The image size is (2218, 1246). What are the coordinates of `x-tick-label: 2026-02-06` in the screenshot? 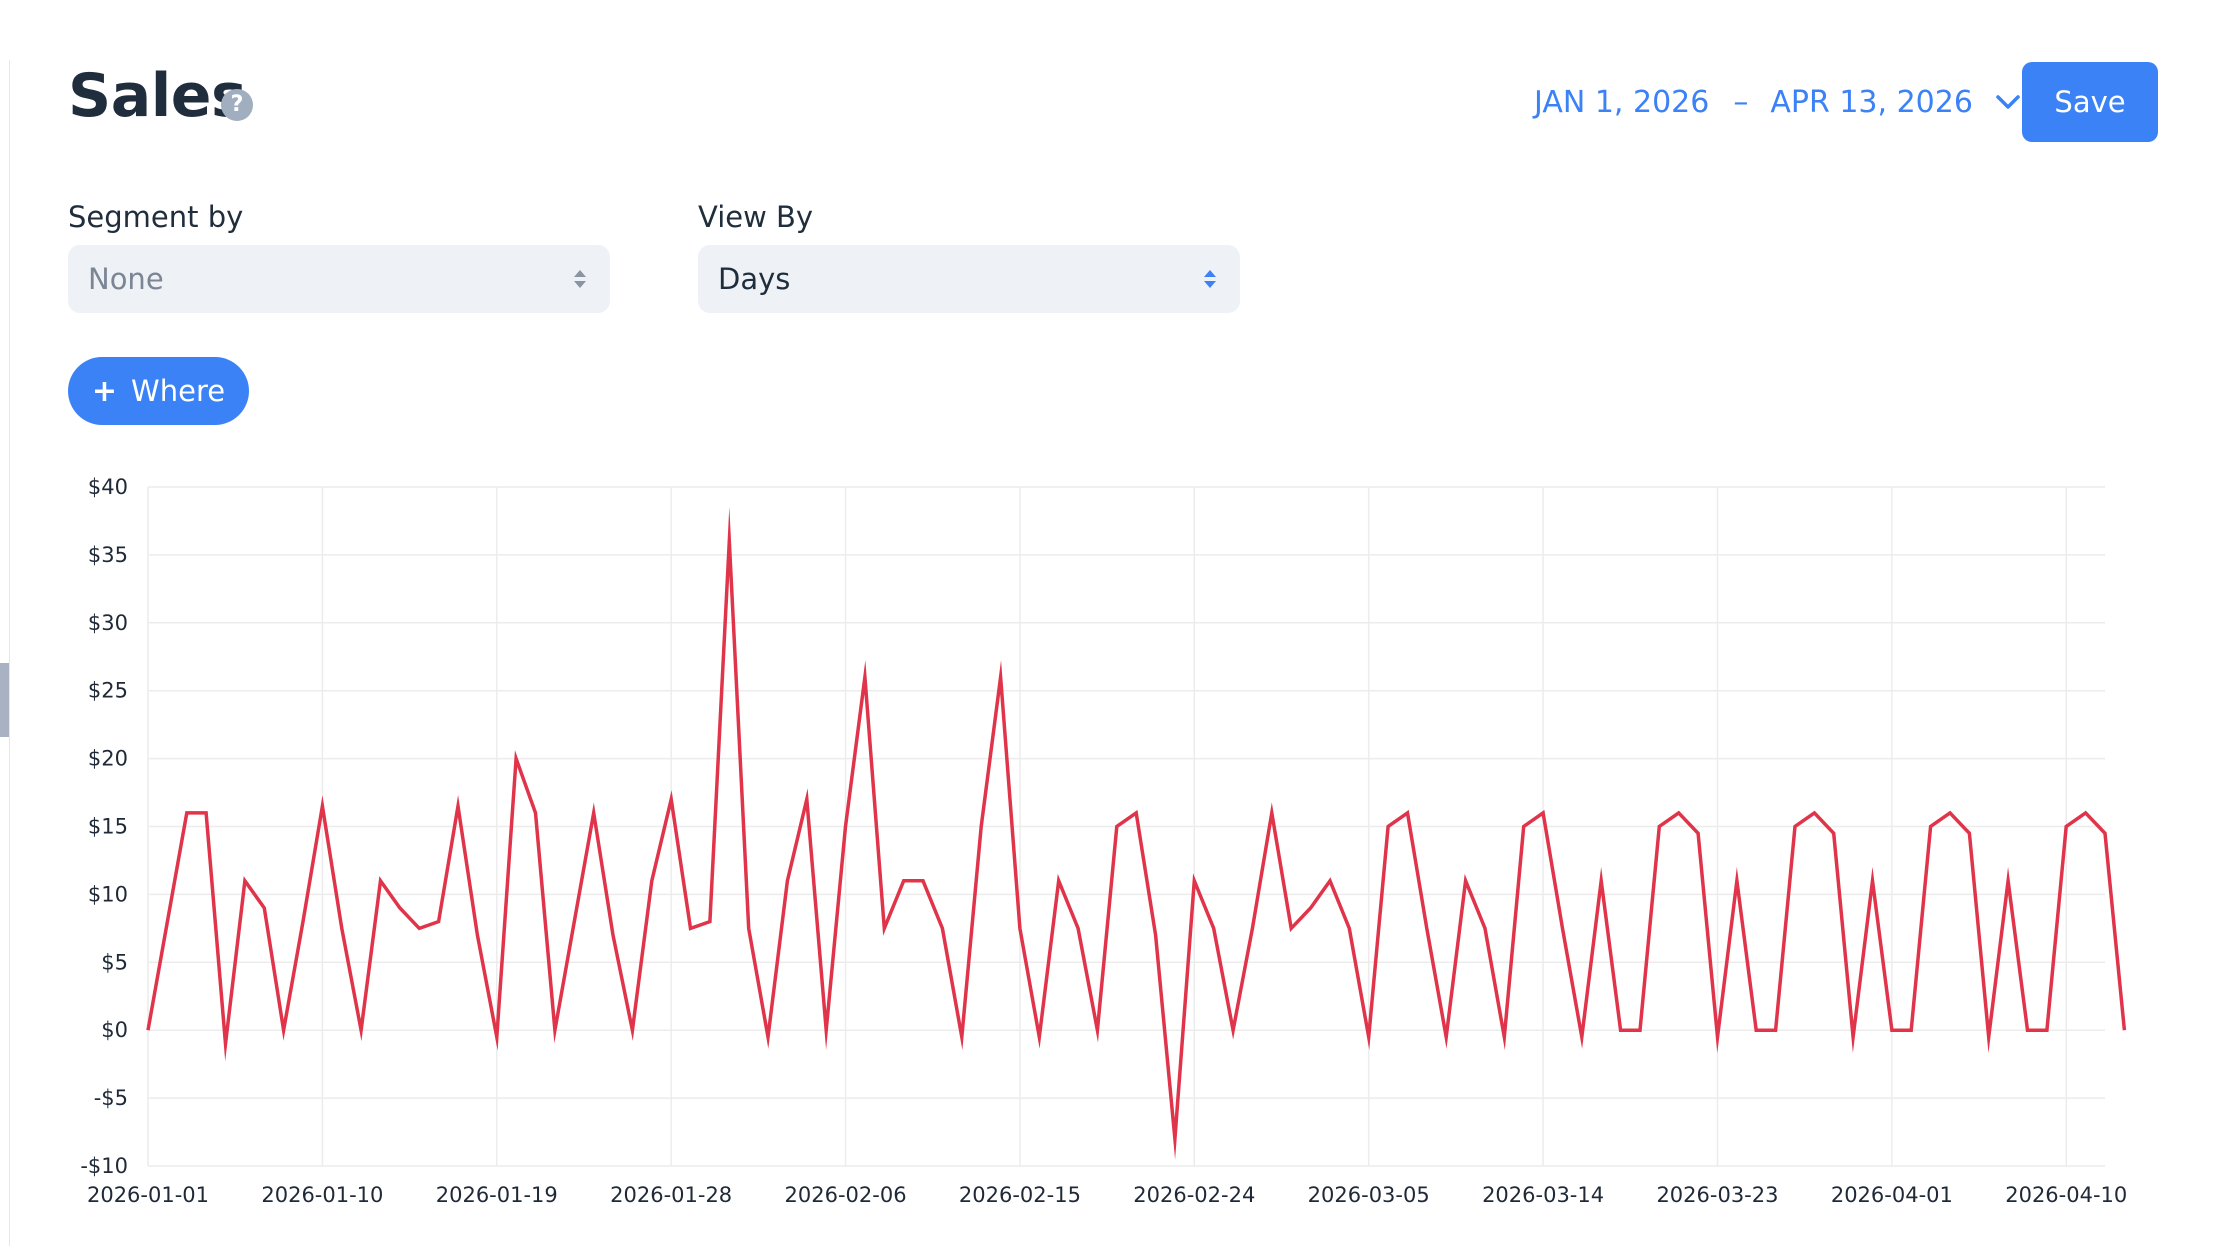 It's located at (846, 1195).